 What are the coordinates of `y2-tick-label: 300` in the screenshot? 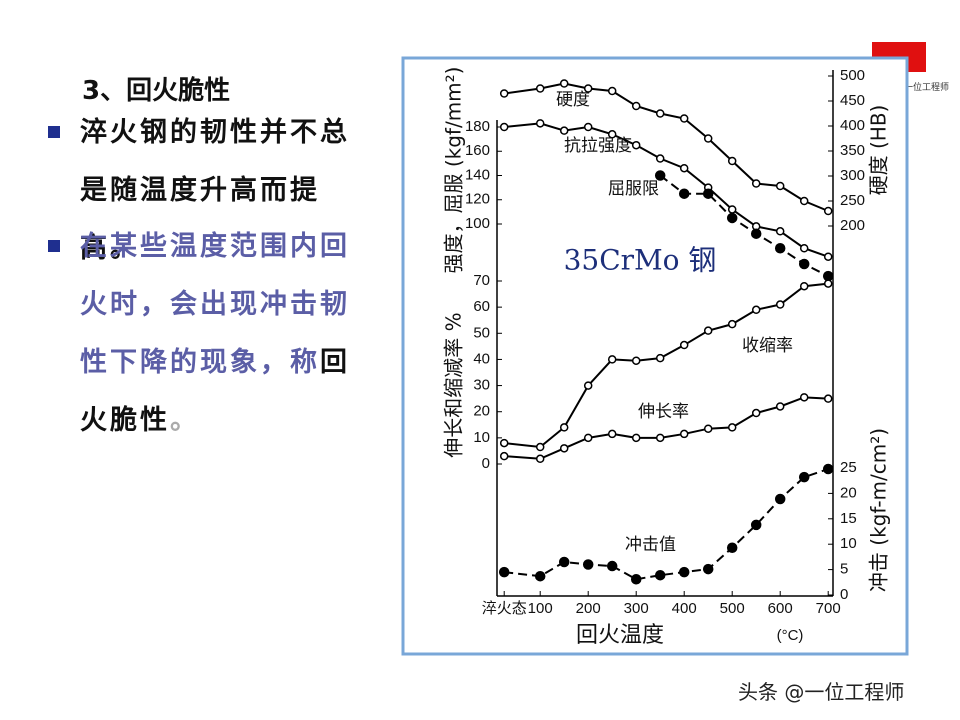 It's located at (852, 175).